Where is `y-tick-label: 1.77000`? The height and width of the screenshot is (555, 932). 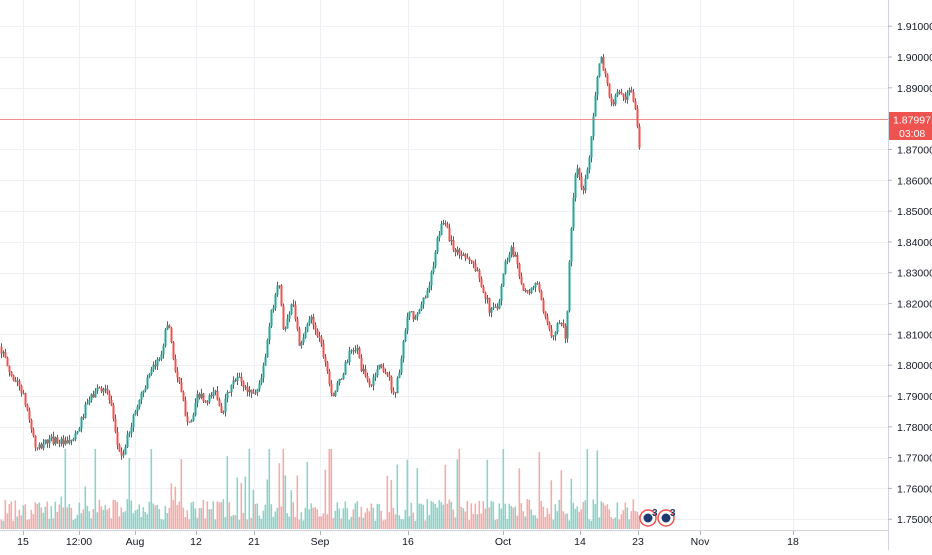 y-tick-label: 1.77000 is located at coordinates (914, 459).